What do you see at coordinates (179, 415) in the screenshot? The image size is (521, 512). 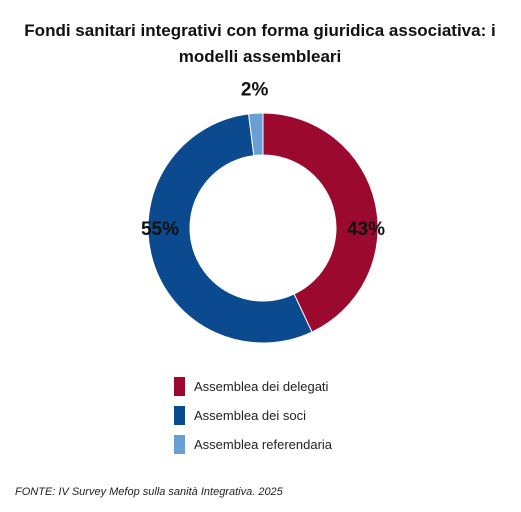 I see `legend-swatch-soci` at bounding box center [179, 415].